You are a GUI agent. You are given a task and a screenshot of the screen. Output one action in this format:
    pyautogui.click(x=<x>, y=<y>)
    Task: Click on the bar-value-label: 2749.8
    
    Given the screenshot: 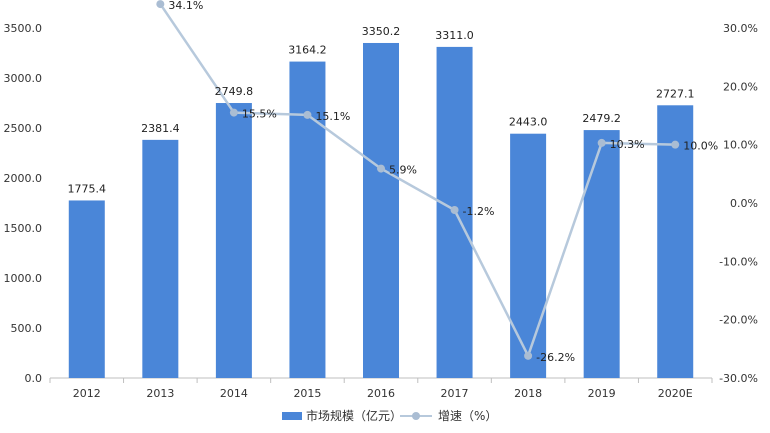 What is the action you would take?
    pyautogui.click(x=234, y=91)
    